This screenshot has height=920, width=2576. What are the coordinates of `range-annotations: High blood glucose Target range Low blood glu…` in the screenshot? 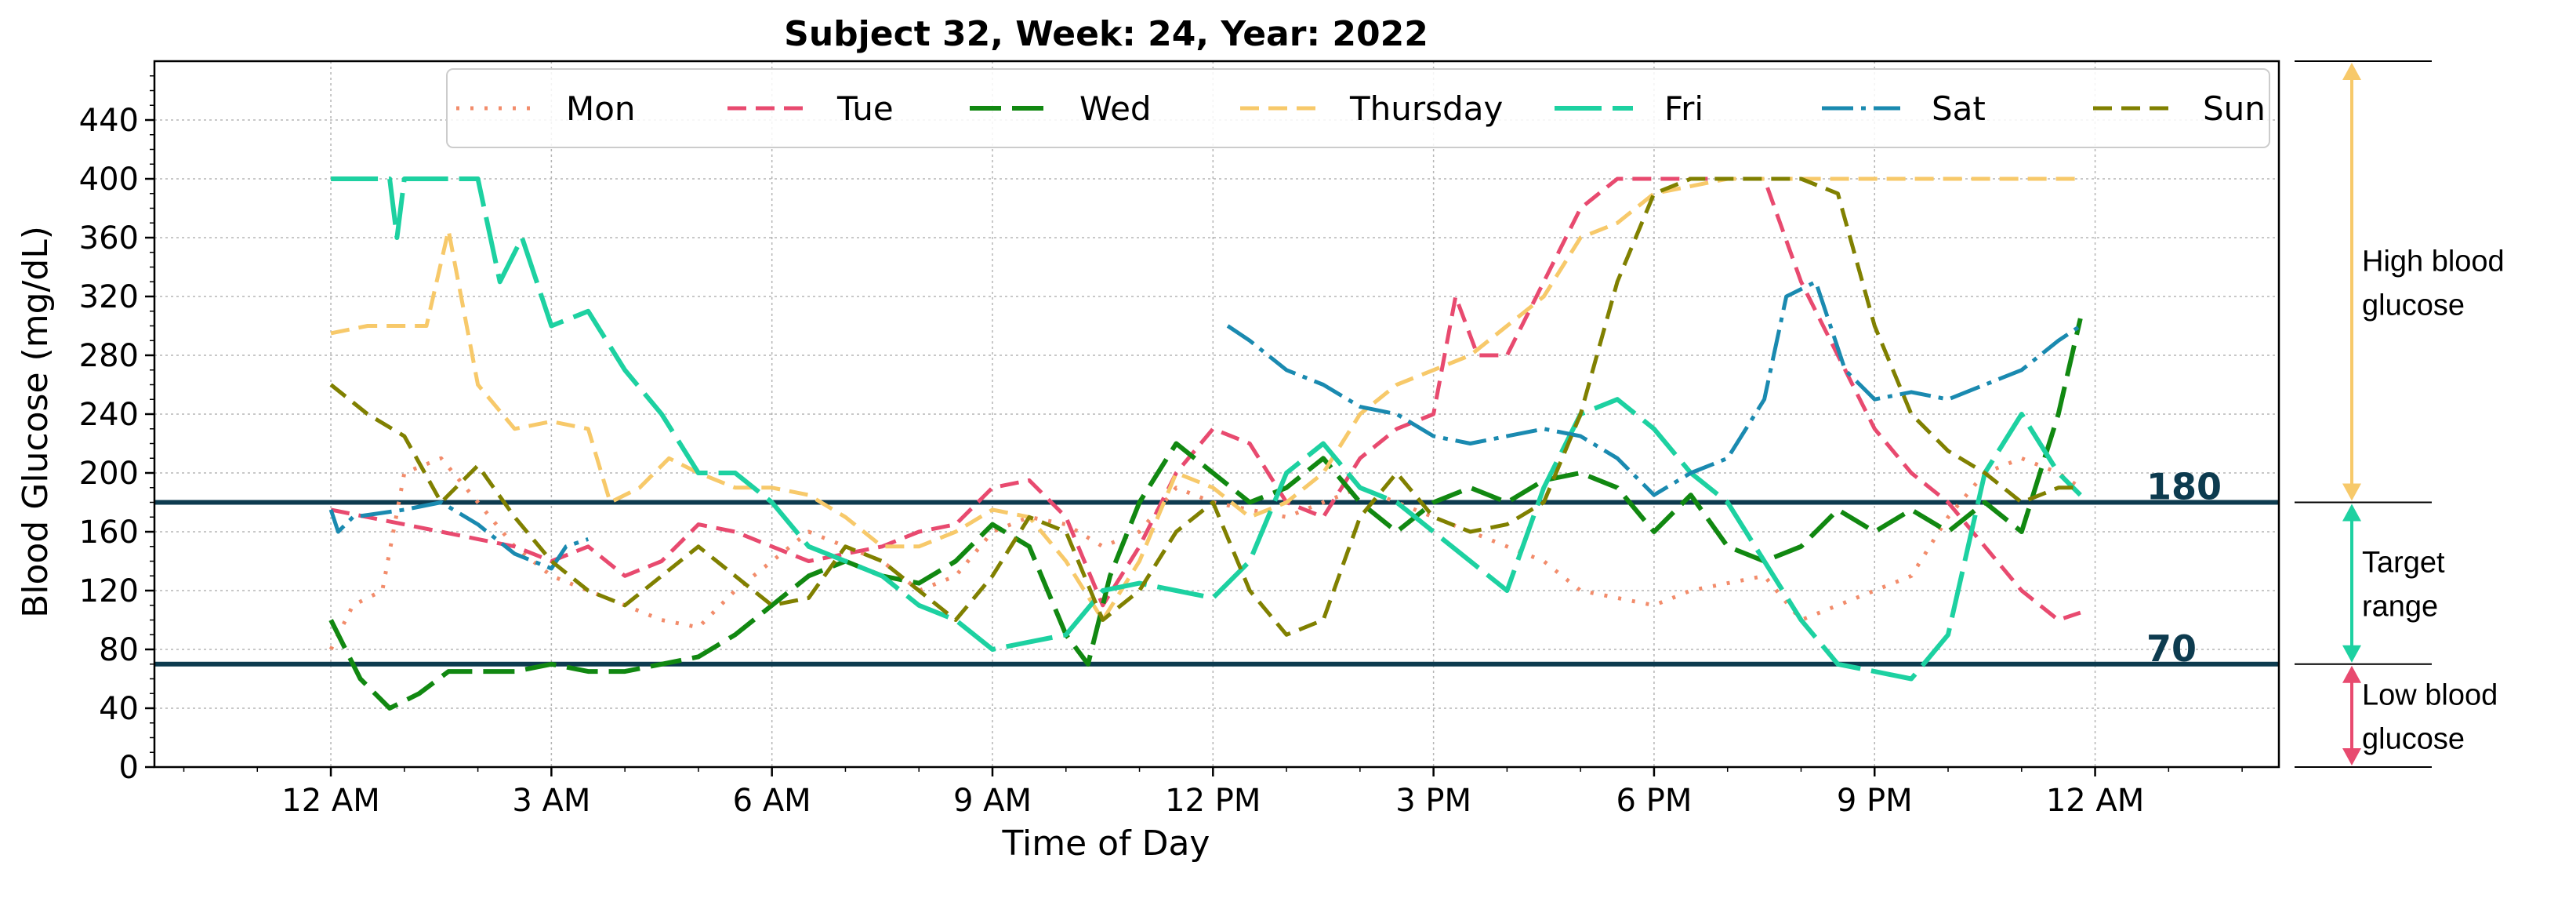 It's located at (2400, 414).